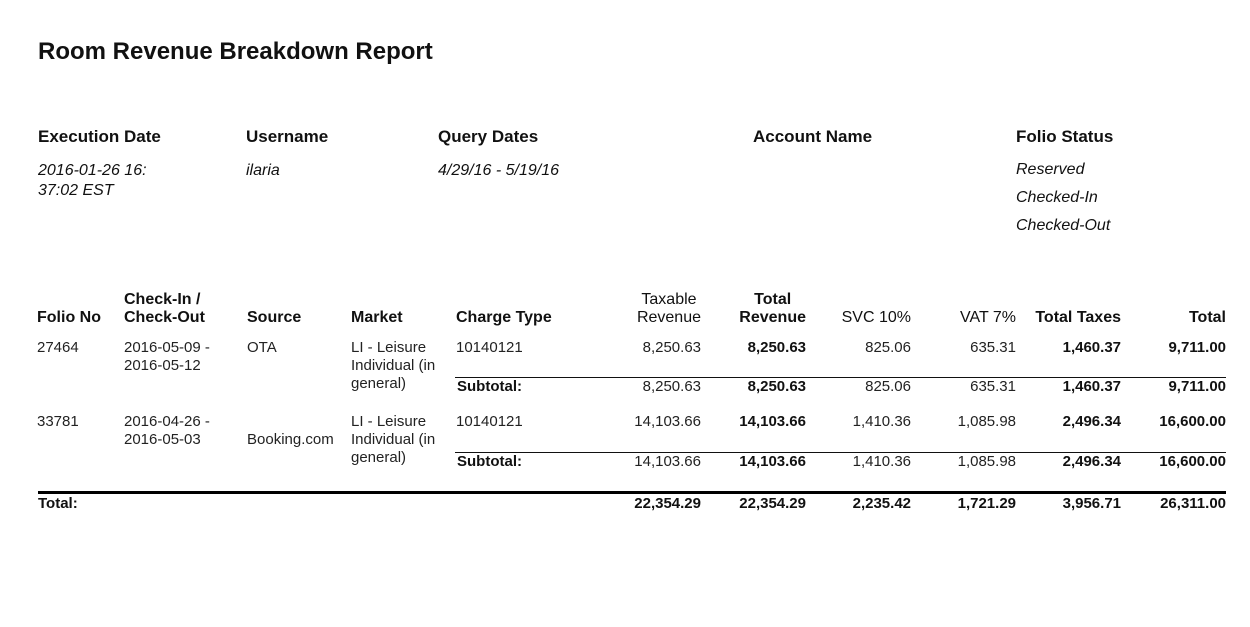 The height and width of the screenshot is (627, 1250). What do you see at coordinates (1065, 136) in the screenshot?
I see `folio-status-label: Folio Status` at bounding box center [1065, 136].